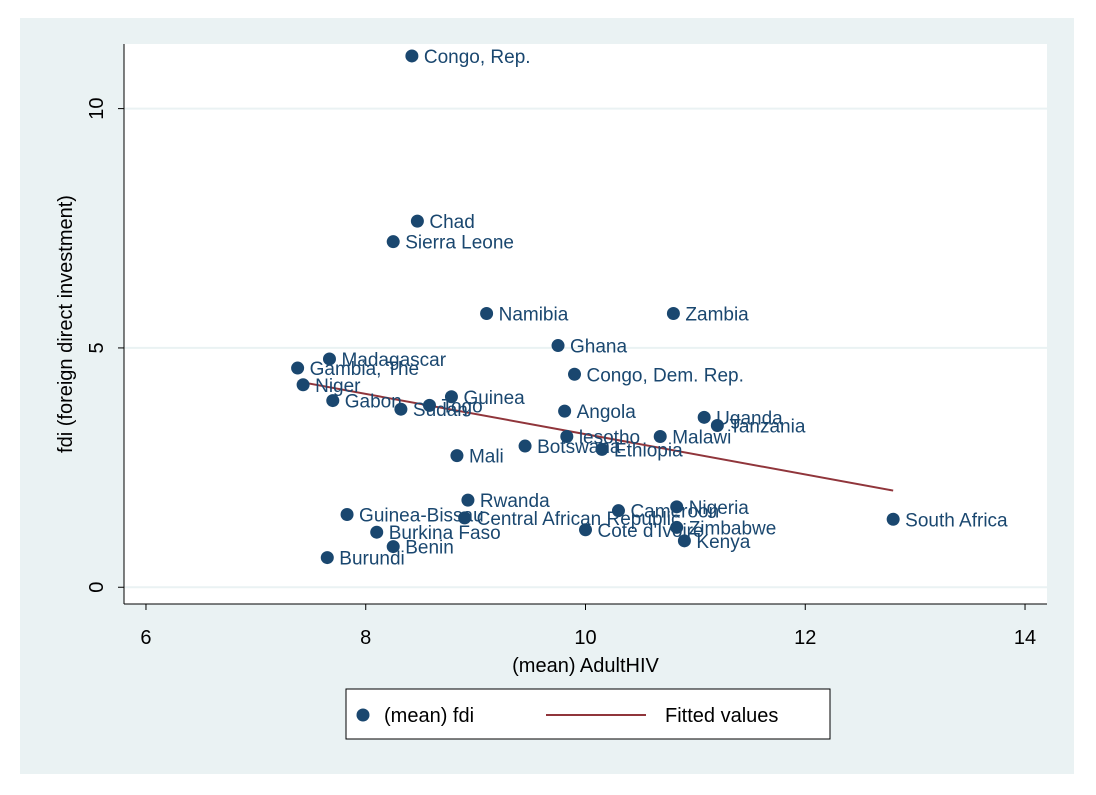 This screenshot has height=795, width=1096. Describe the element at coordinates (477, 57) in the screenshot. I see `data-point-label: Congo, Rep.` at that location.